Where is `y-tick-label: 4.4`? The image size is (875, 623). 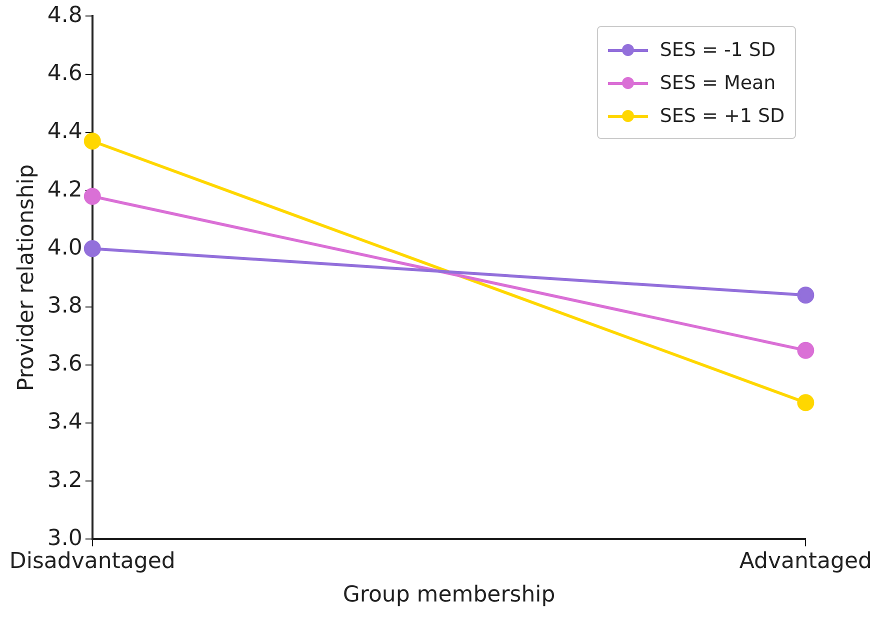 y-tick-label: 4.4 is located at coordinates (64, 131).